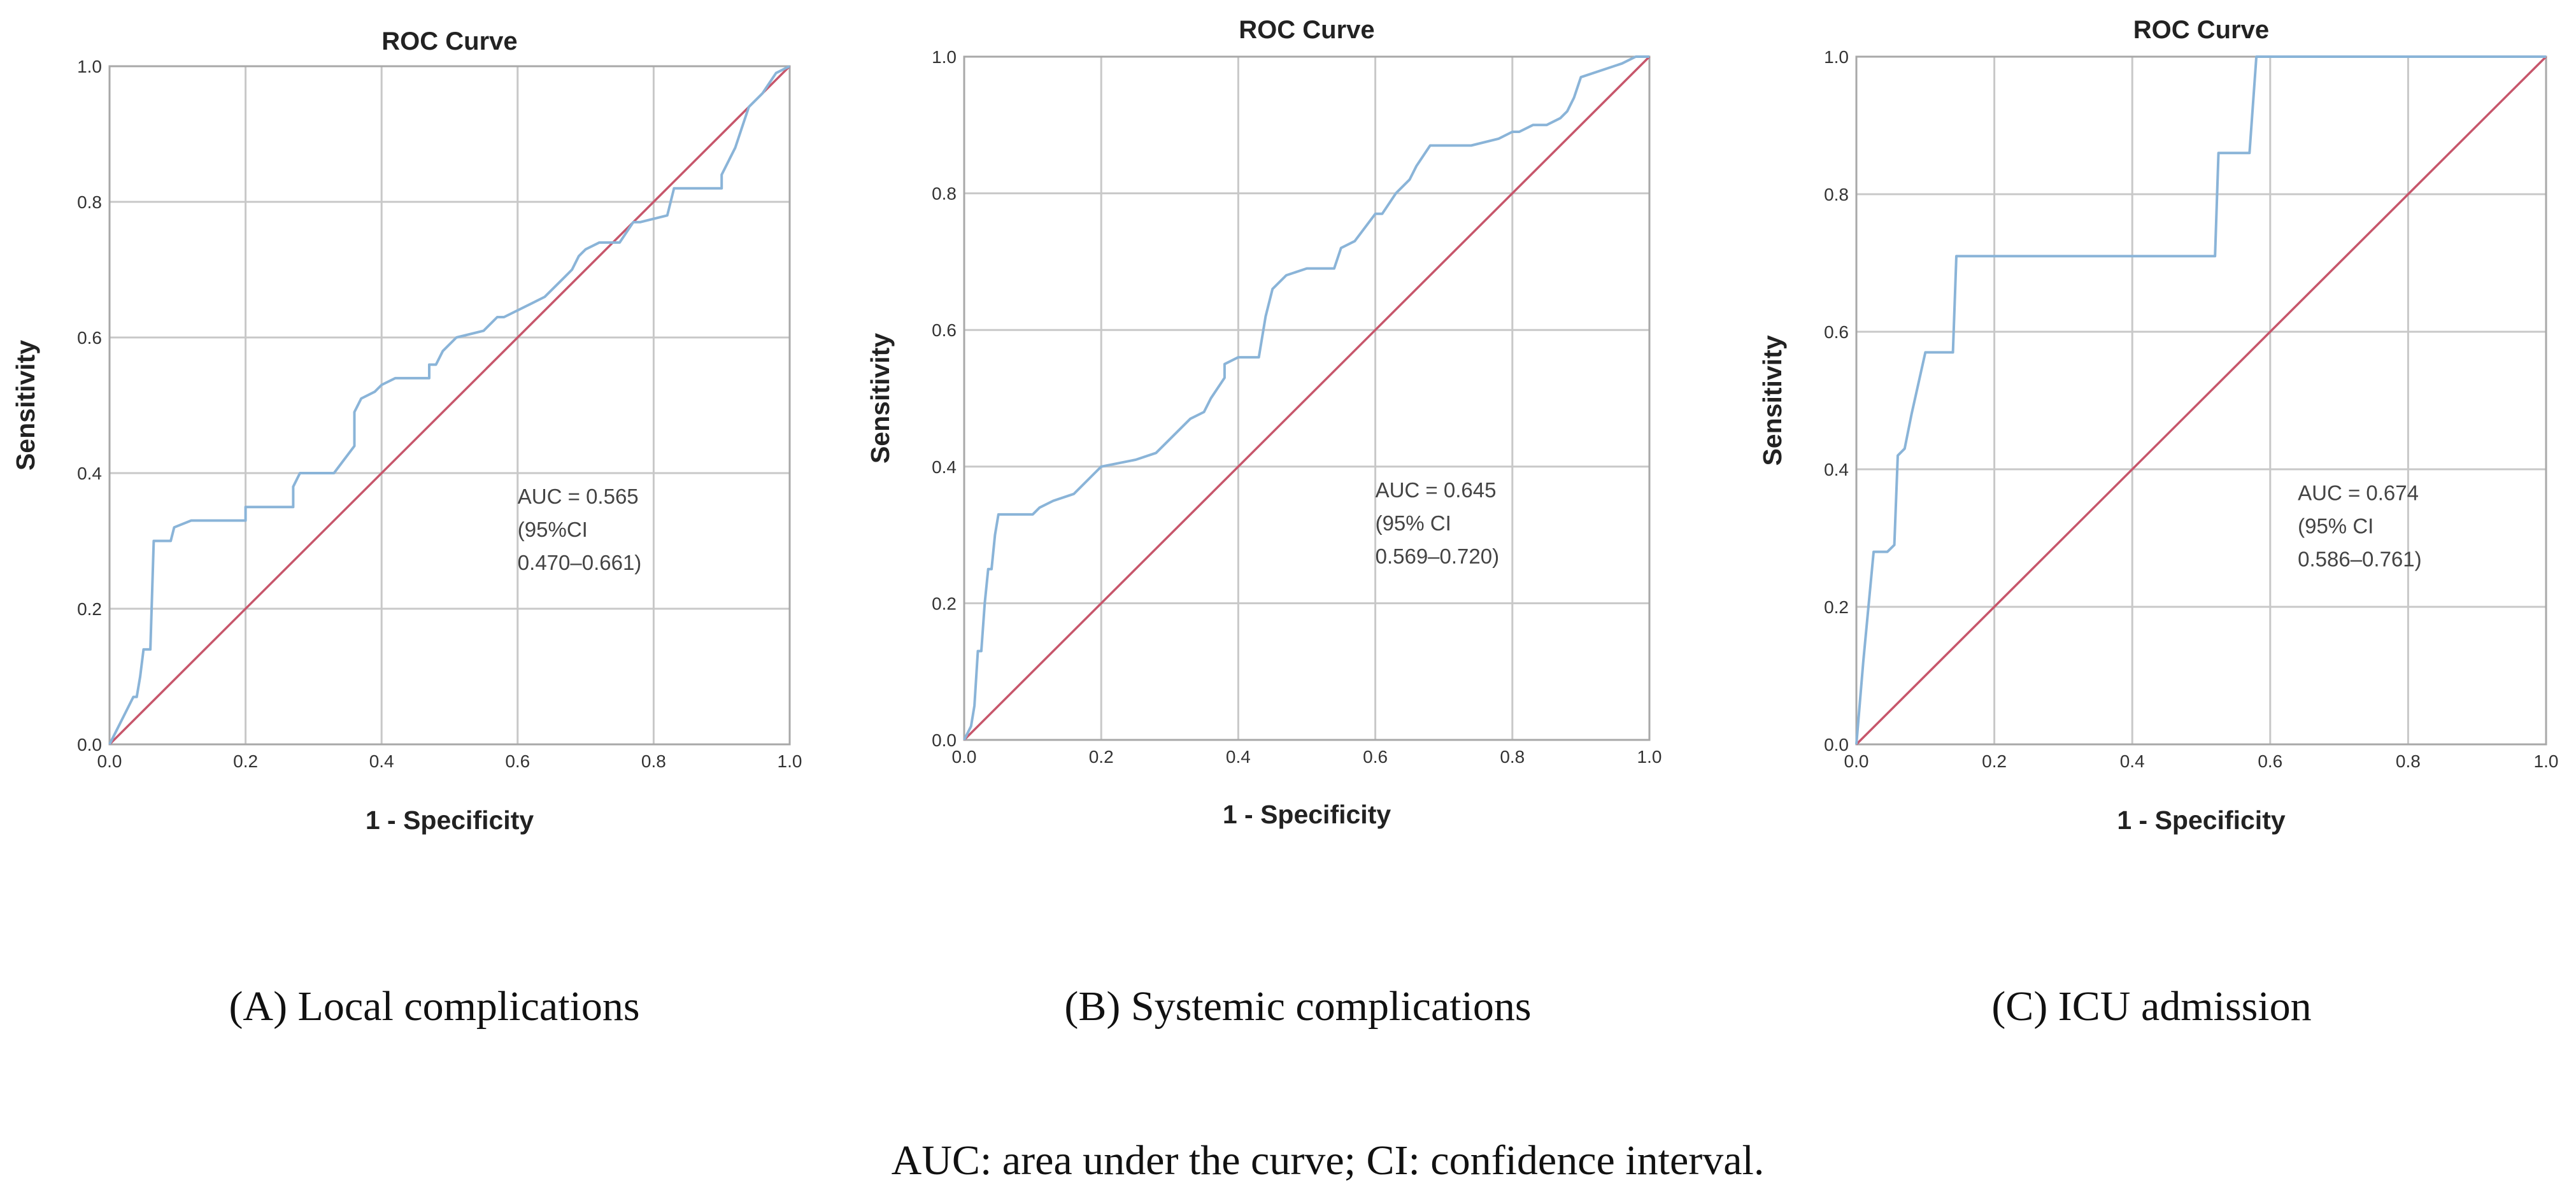  What do you see at coordinates (1297, 1007) in the screenshot?
I see `panel-caption: (B) Systemic complications` at bounding box center [1297, 1007].